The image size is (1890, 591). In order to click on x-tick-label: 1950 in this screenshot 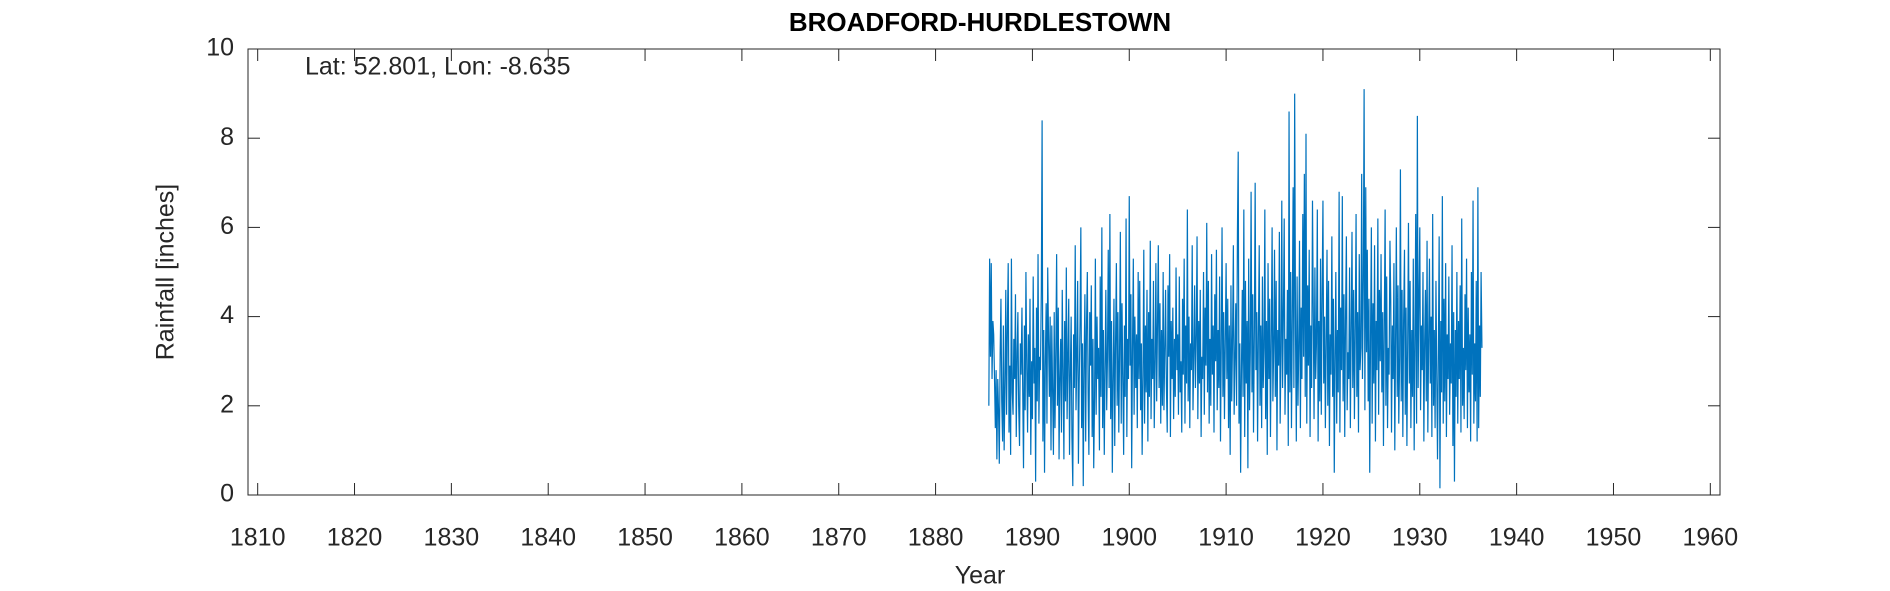, I will do `click(1614, 538)`.